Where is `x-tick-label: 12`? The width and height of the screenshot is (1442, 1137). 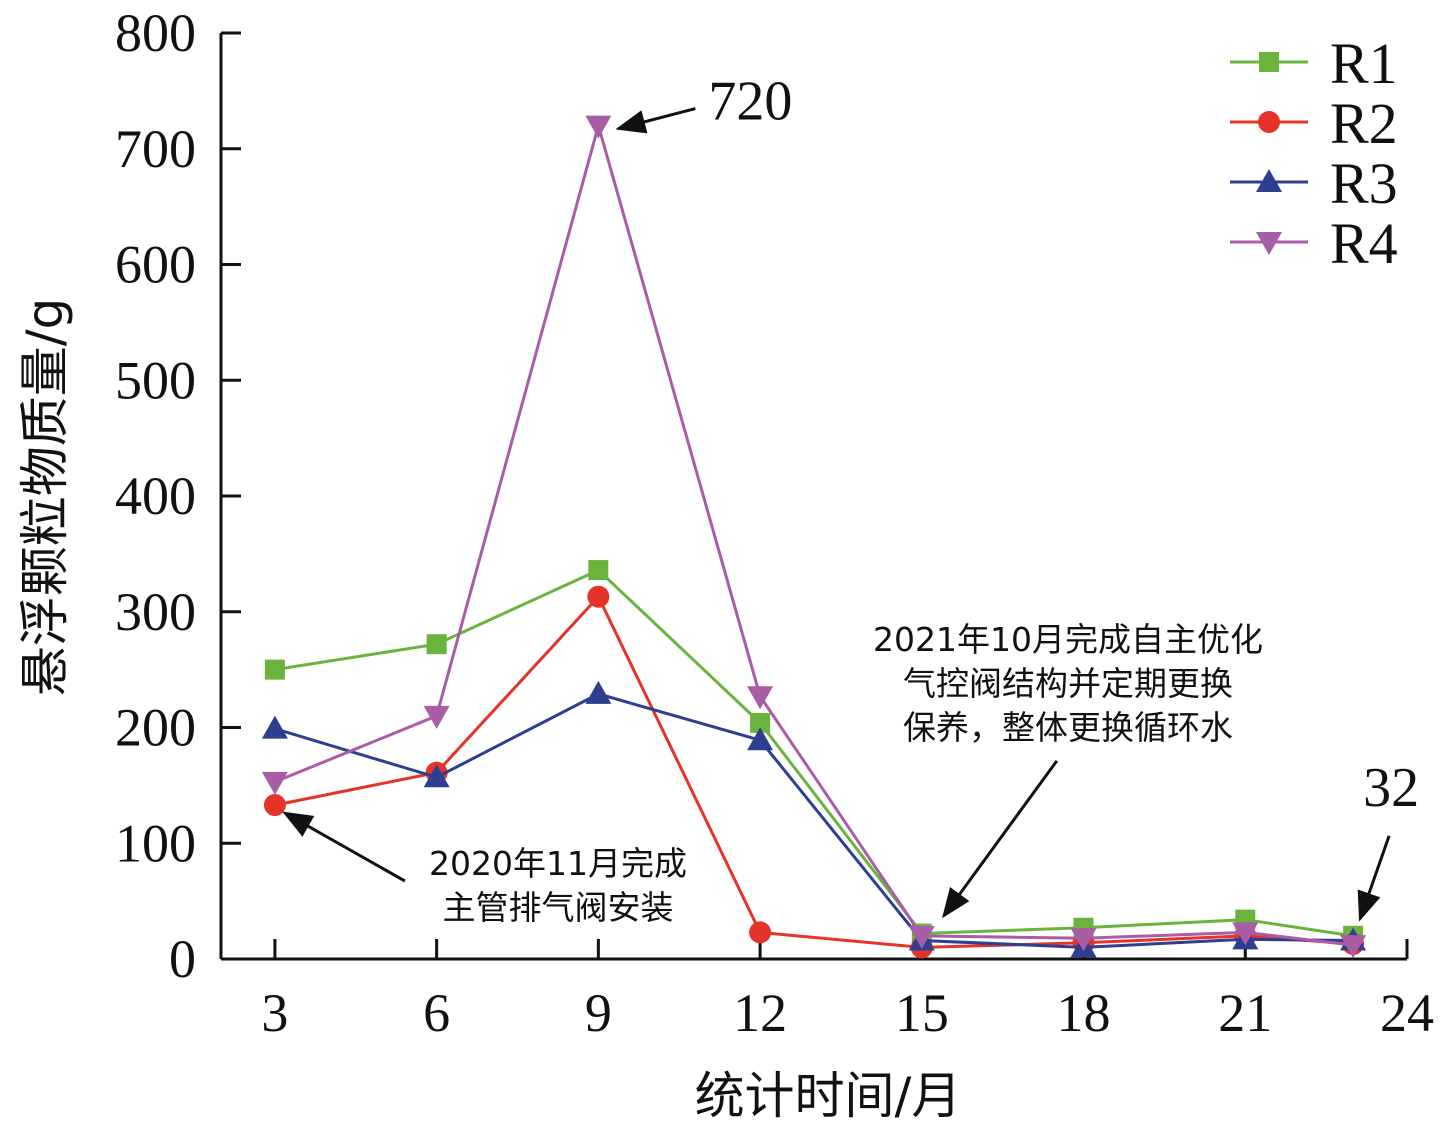
x-tick-label: 12 is located at coordinates (760, 1013).